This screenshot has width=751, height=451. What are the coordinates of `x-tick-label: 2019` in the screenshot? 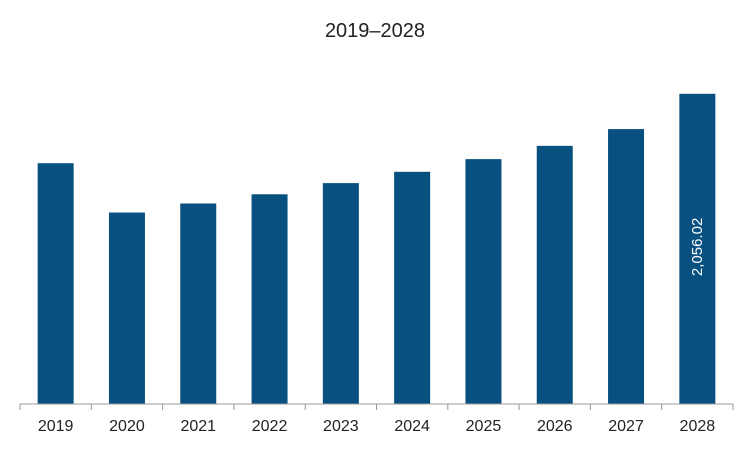 It's located at (56, 426).